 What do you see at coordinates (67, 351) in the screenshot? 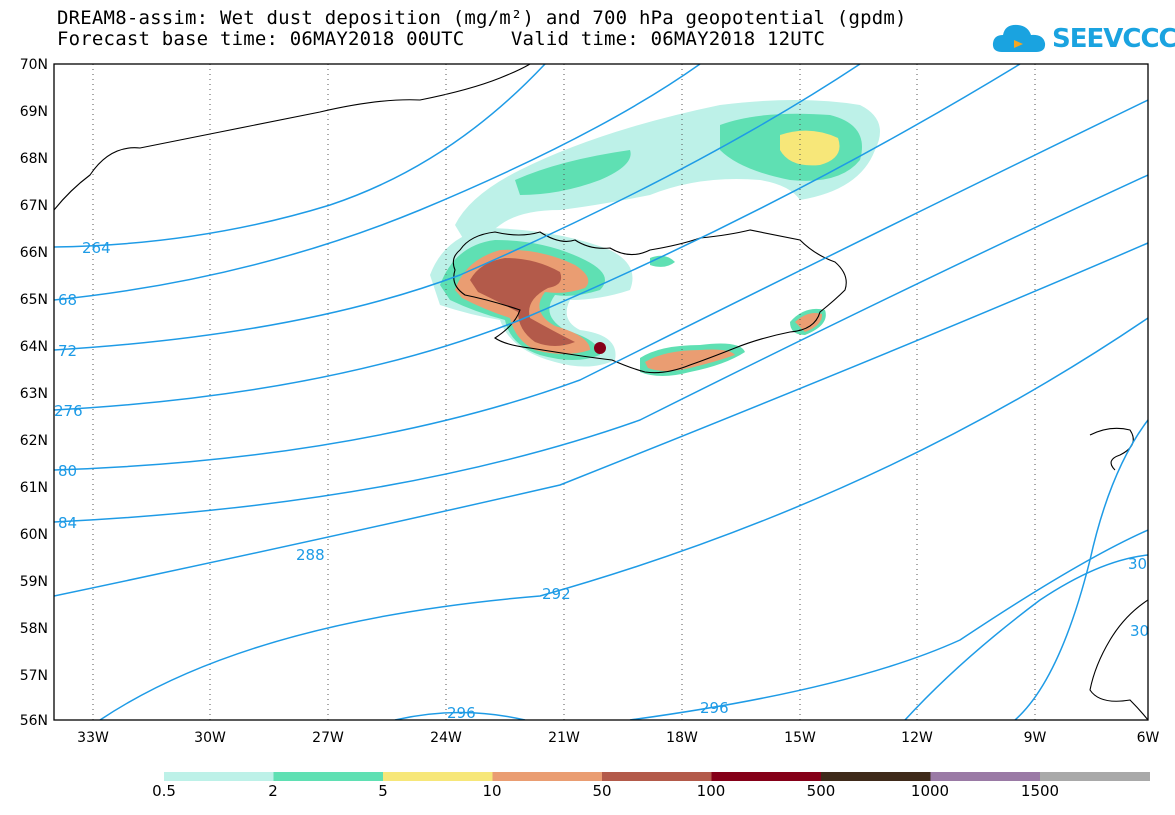
I see `contour-label: 72` at bounding box center [67, 351].